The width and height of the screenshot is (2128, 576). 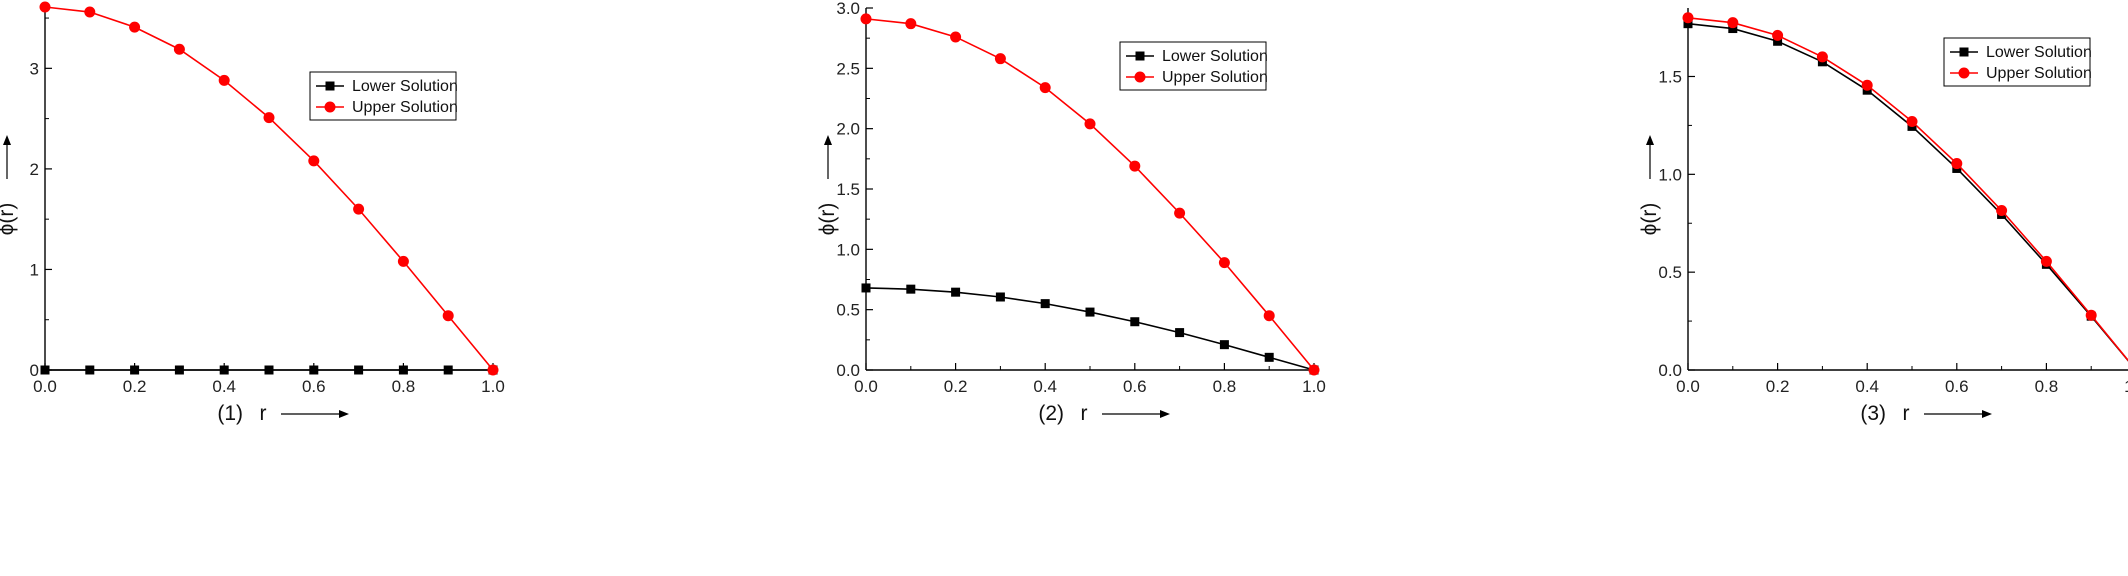 I want to click on panel-label: (1), so click(x=230, y=413).